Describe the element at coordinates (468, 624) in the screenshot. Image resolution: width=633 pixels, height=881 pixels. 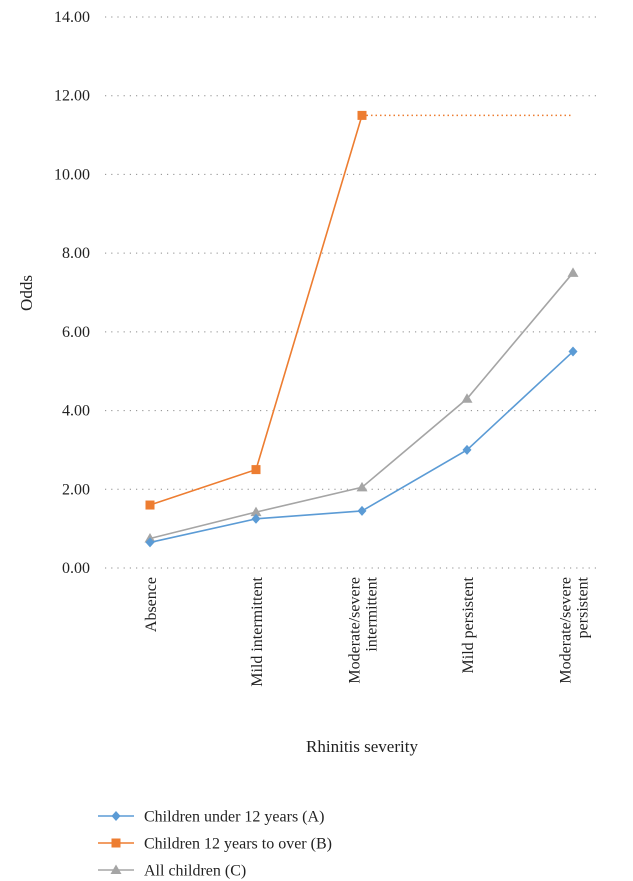
I see `x-tick-label: Mild persistent` at that location.